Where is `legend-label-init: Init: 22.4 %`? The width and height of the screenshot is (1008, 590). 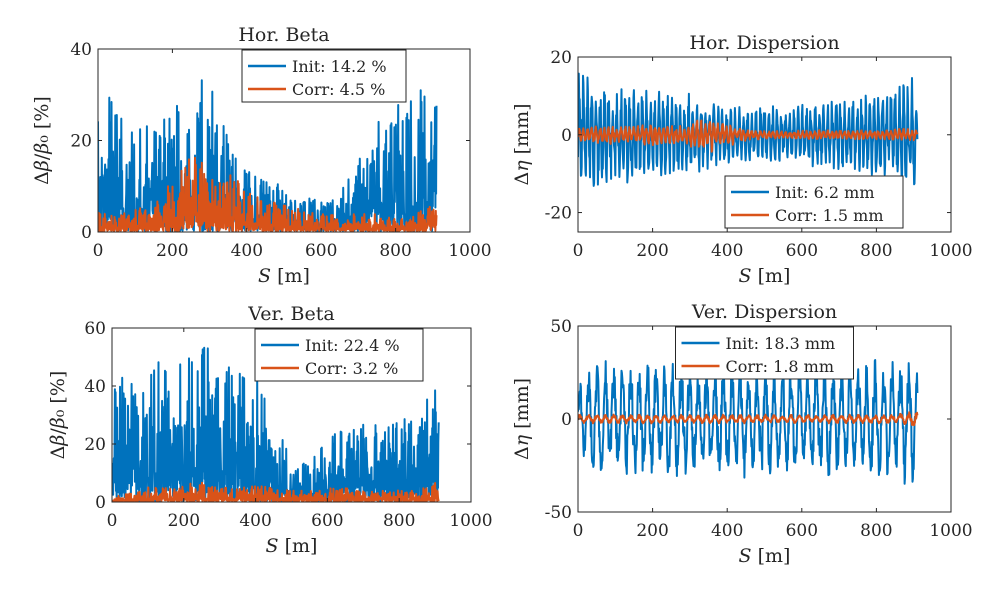
legend-label-init: Init: 22.4 % is located at coordinates (352, 345).